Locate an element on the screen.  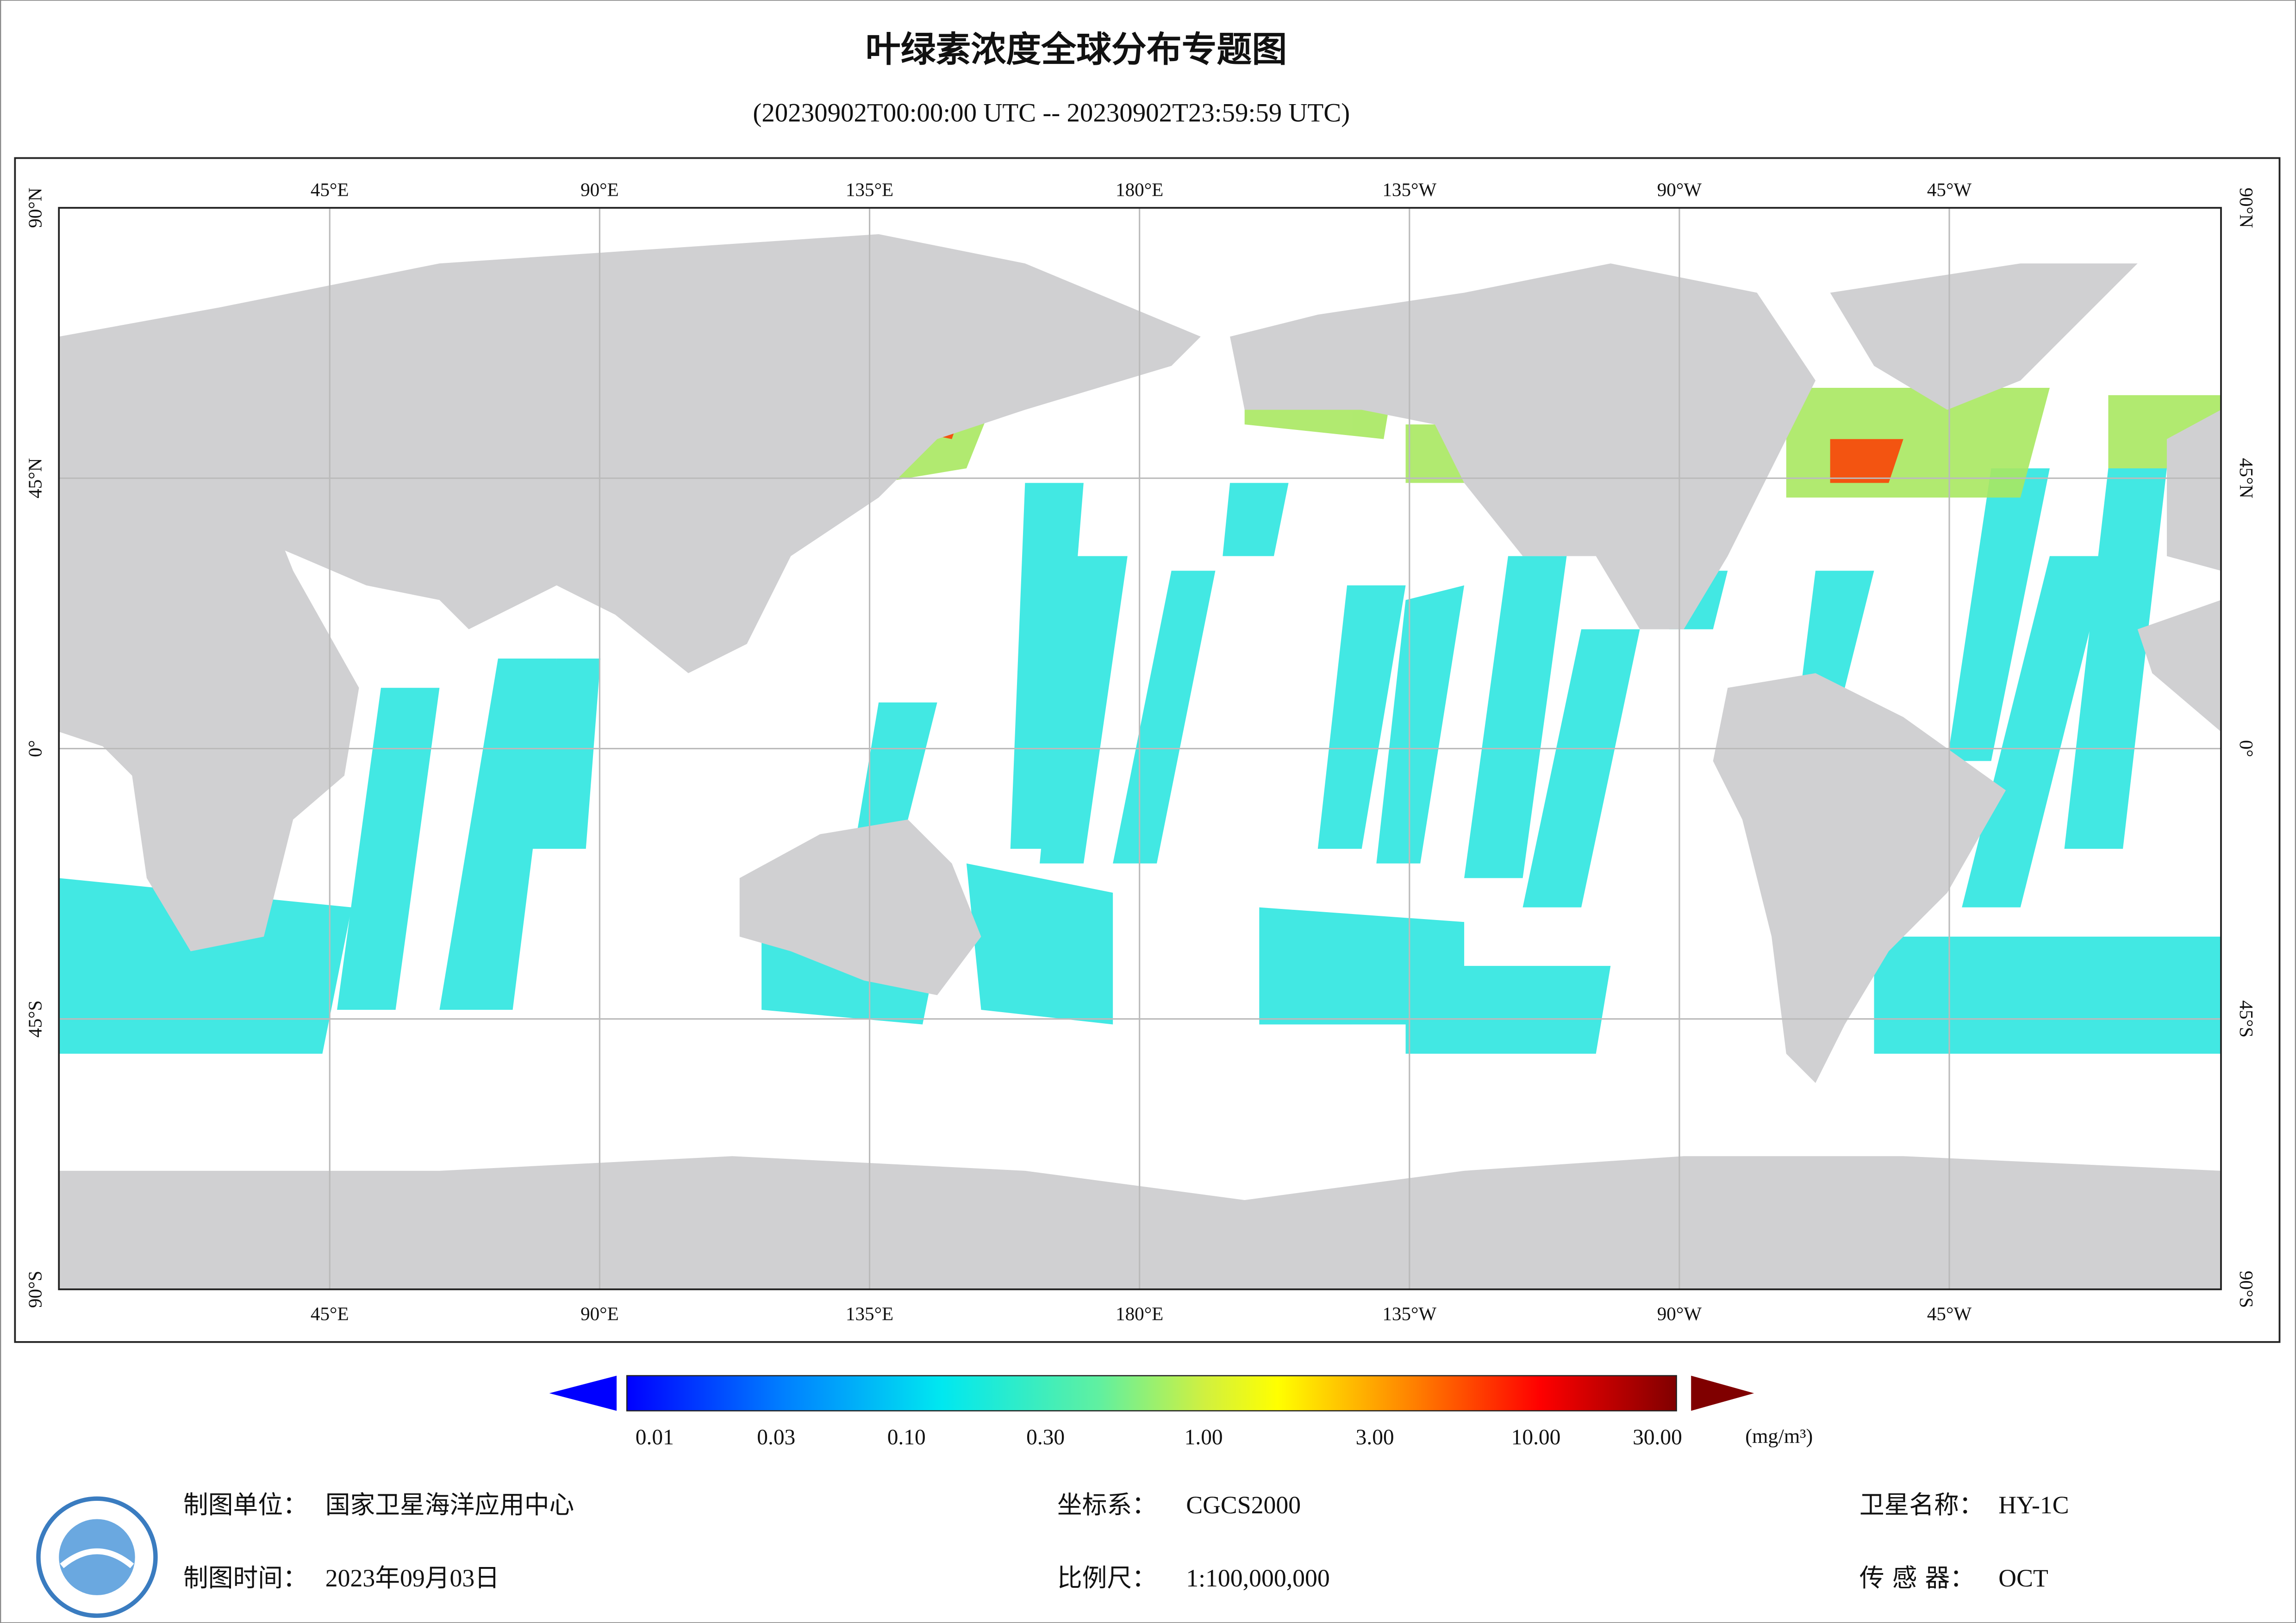
lon-label-top: 90°W is located at coordinates (1679, 189).